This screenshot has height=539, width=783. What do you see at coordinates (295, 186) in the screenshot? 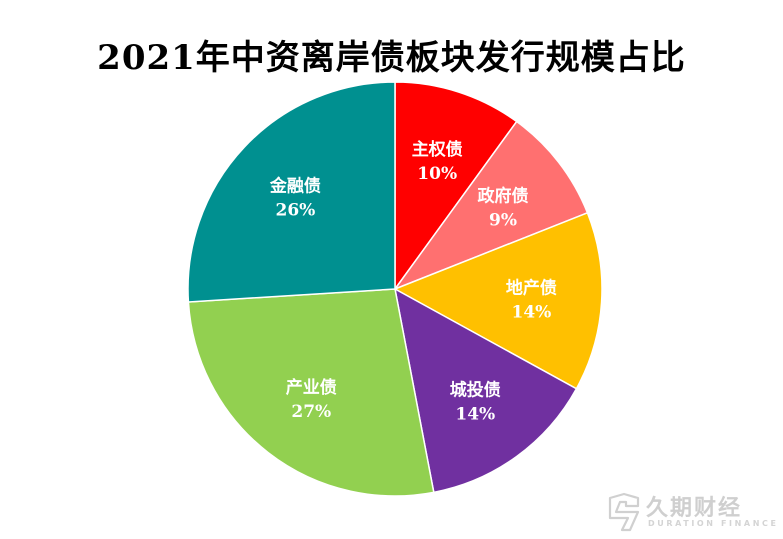
I see `slice-label-6: 金融债` at bounding box center [295, 186].